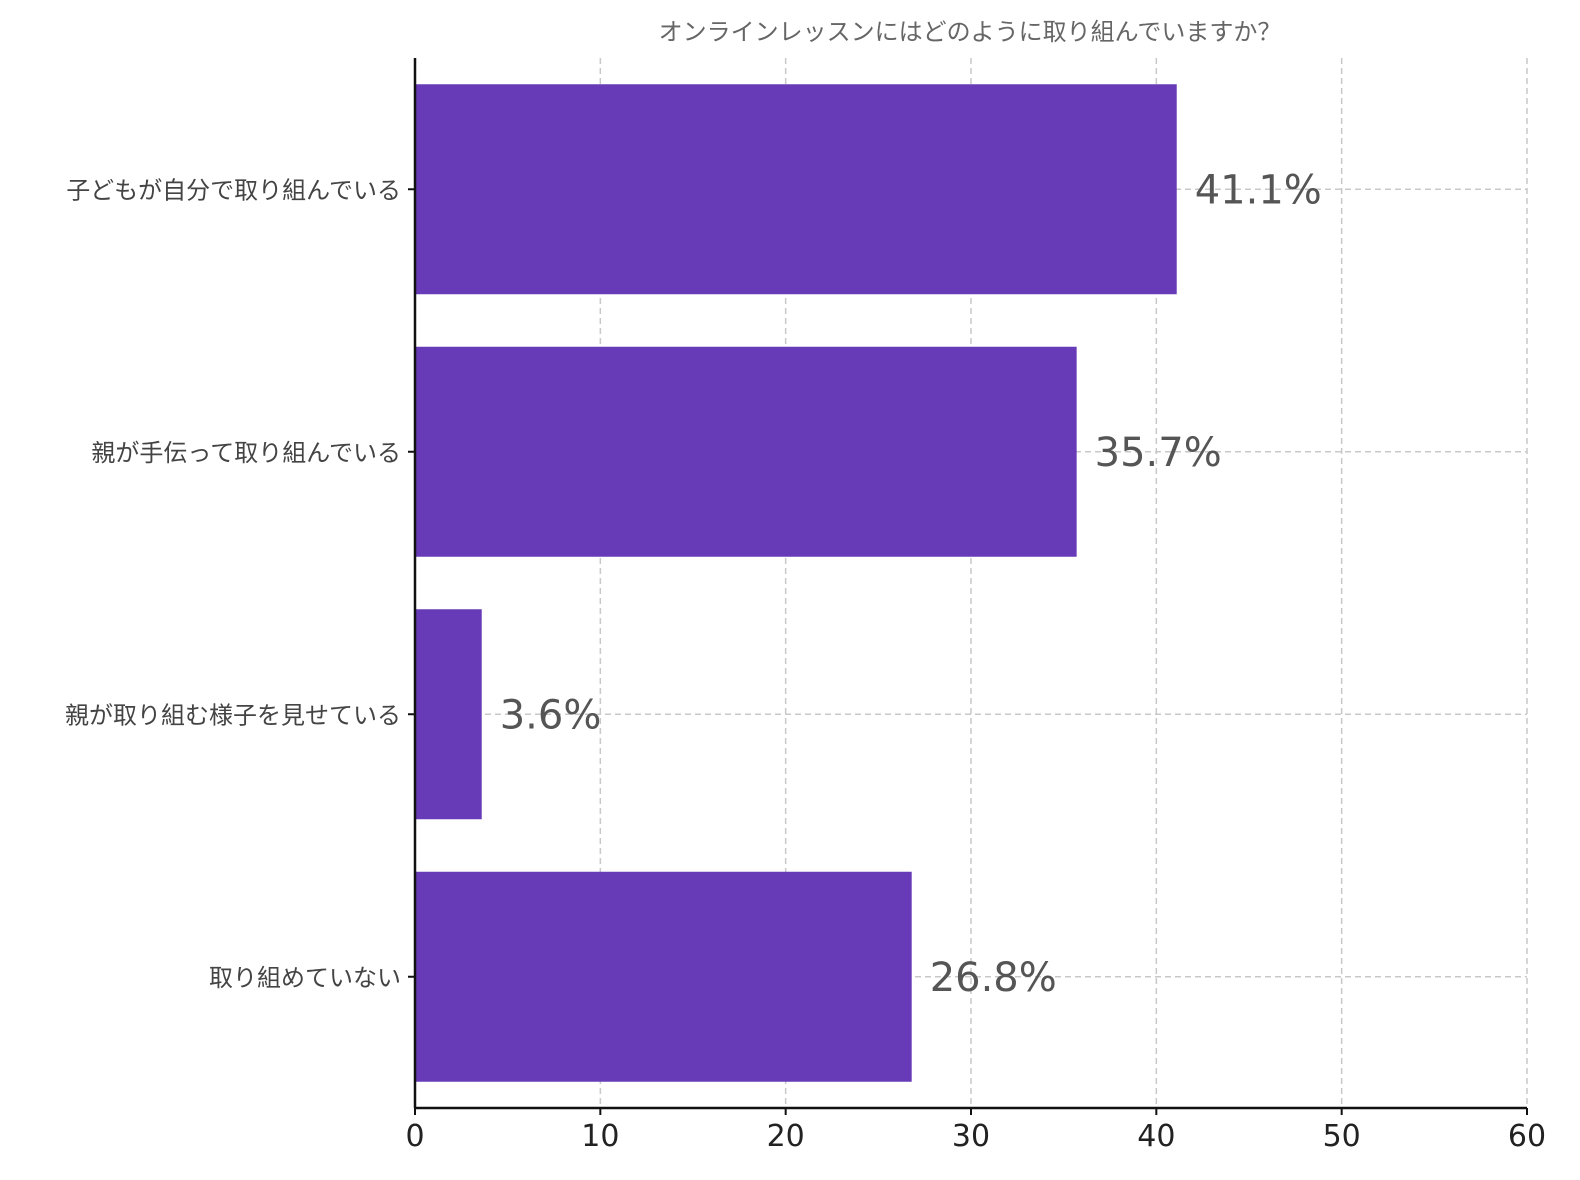 The width and height of the screenshot is (1580, 1180). What do you see at coordinates (1156, 1136) in the screenshot?
I see `x-tick-label-40: 40` at bounding box center [1156, 1136].